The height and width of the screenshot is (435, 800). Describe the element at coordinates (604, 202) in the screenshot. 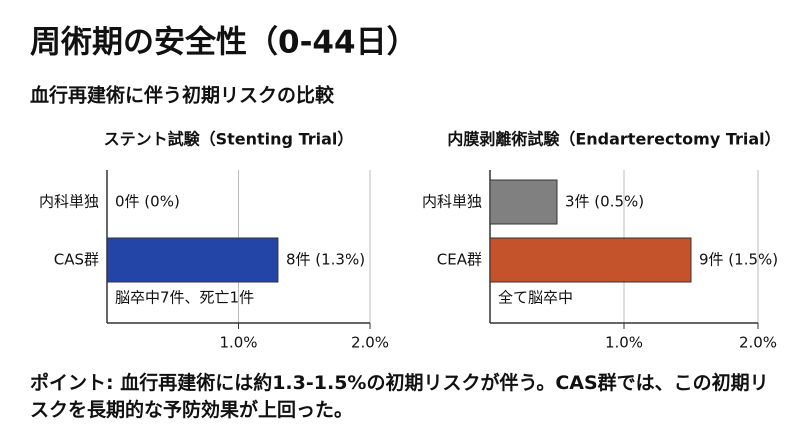

I see `value-label: 3件 (0.5%)` at that location.